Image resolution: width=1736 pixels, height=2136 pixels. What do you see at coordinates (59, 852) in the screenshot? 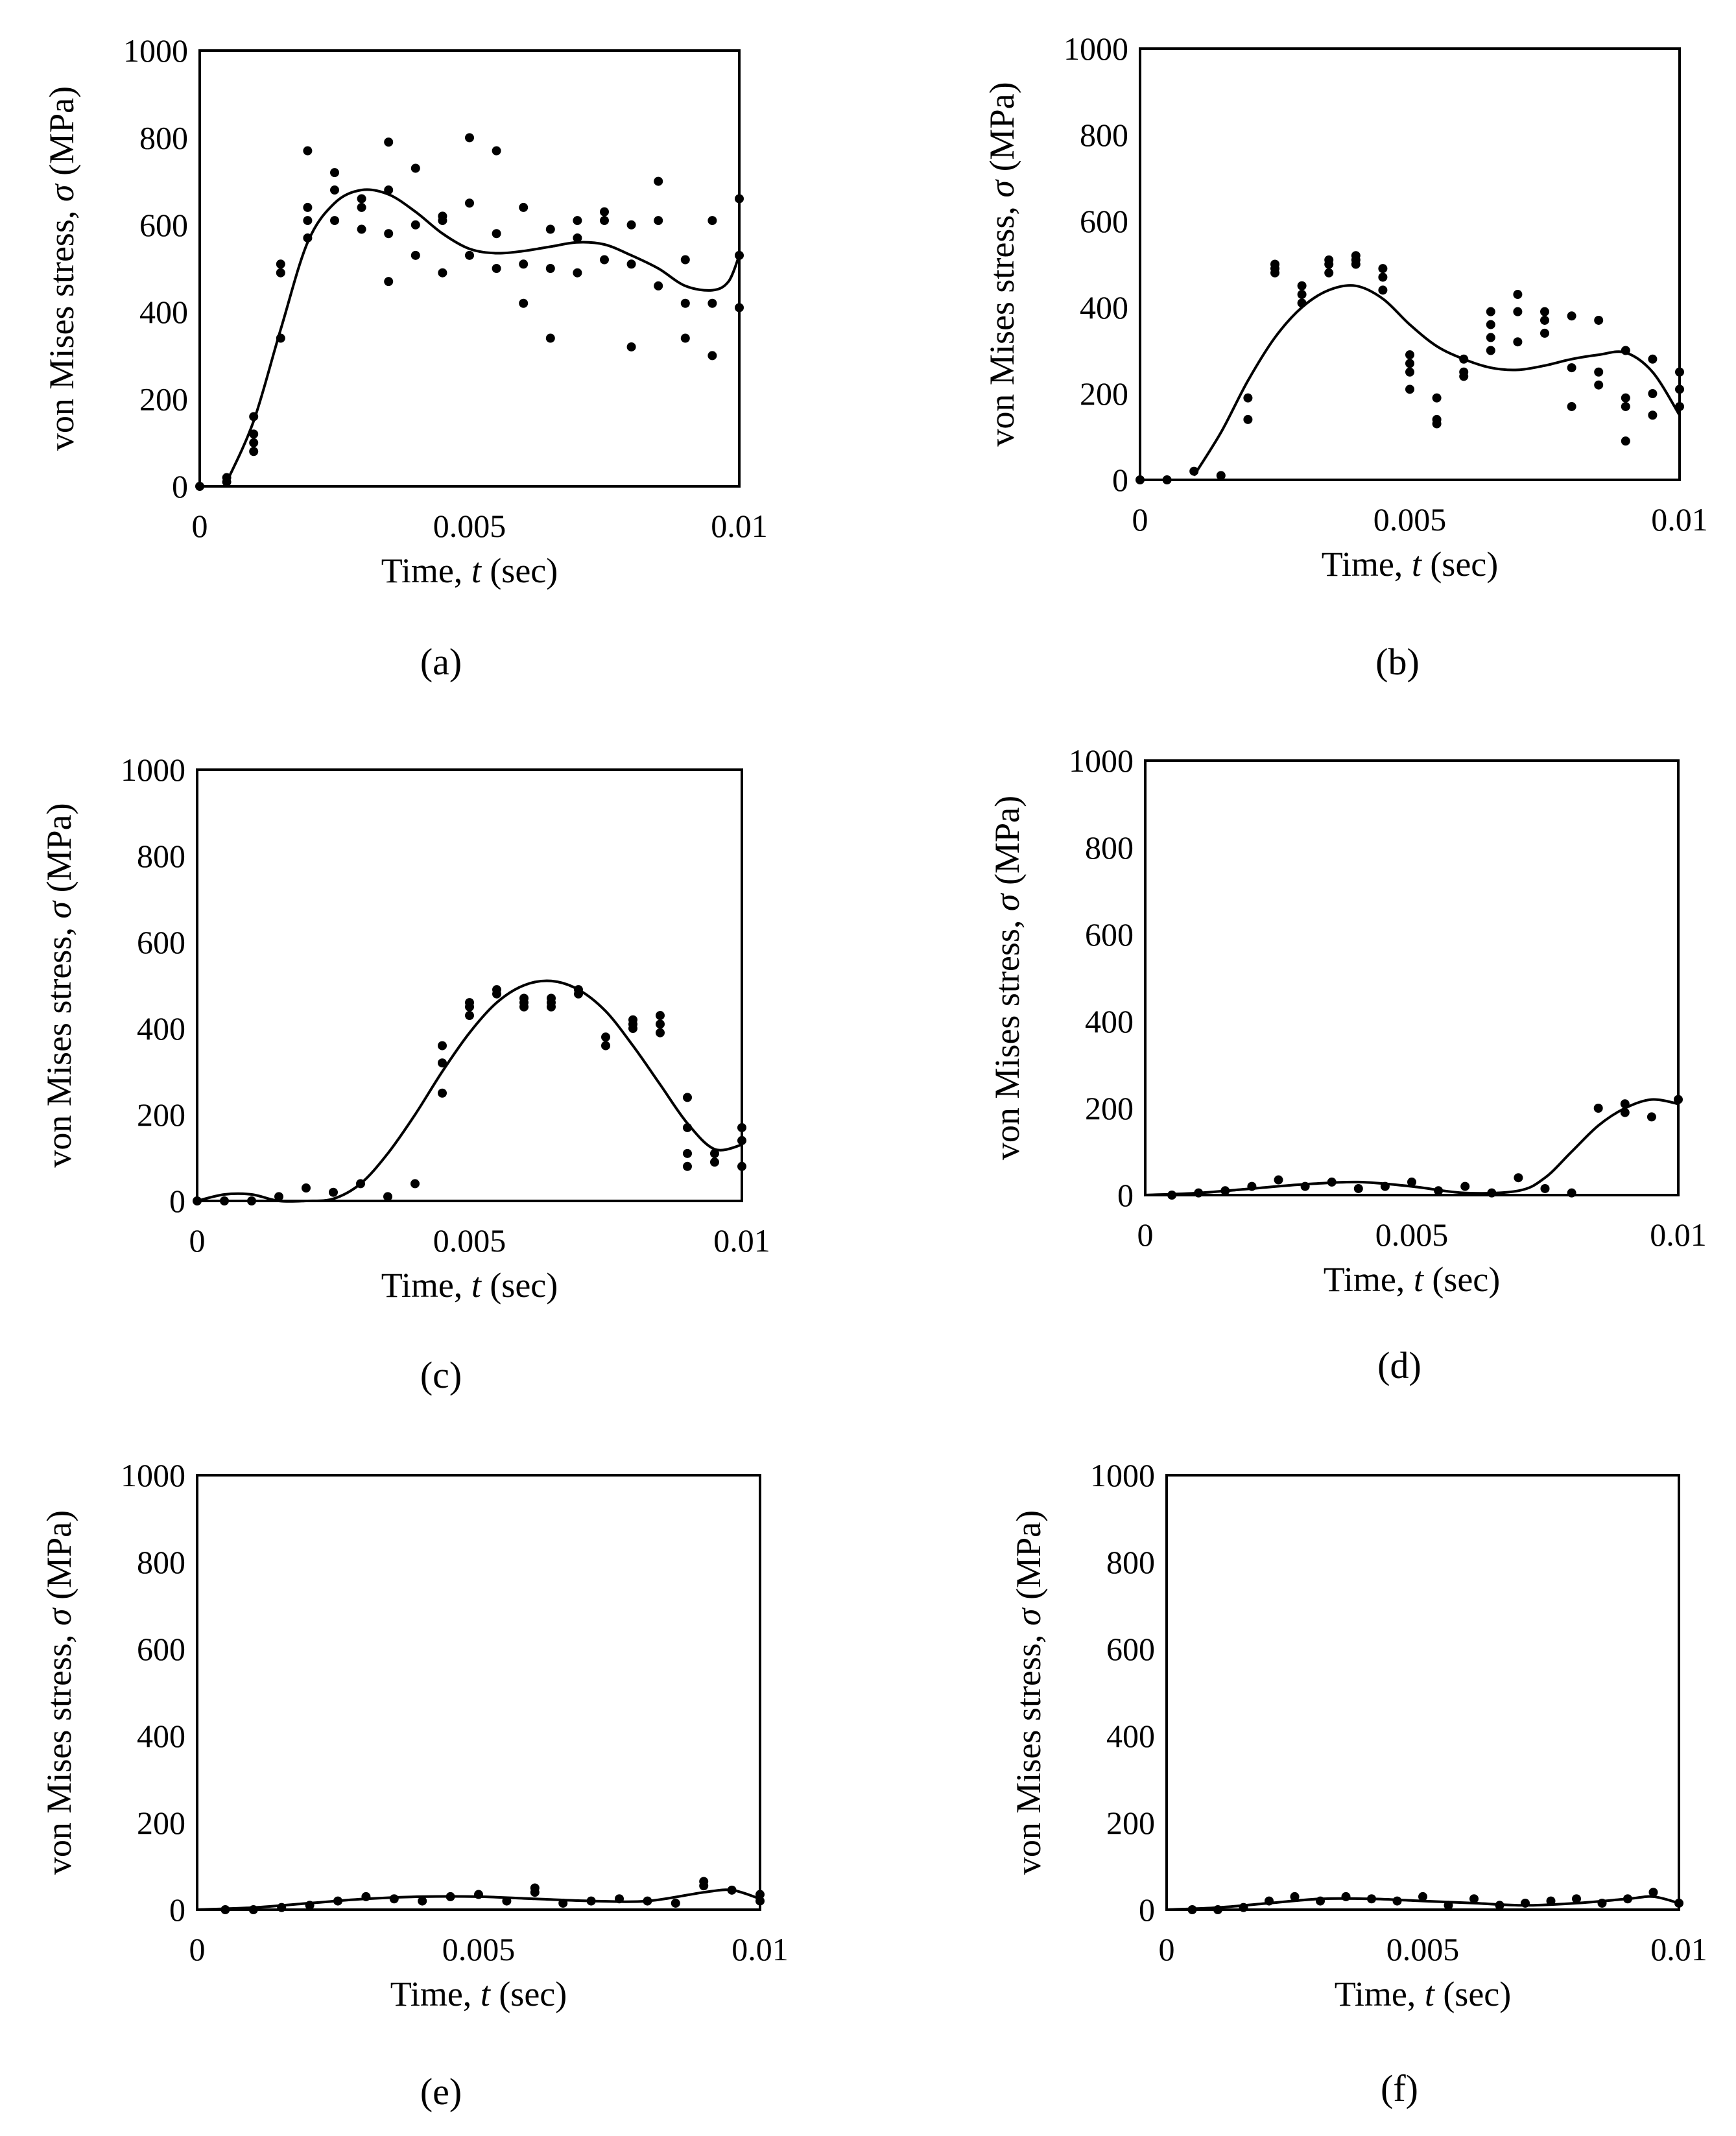
I see `y-axis-title-part-2: (MPa)` at bounding box center [59, 852].